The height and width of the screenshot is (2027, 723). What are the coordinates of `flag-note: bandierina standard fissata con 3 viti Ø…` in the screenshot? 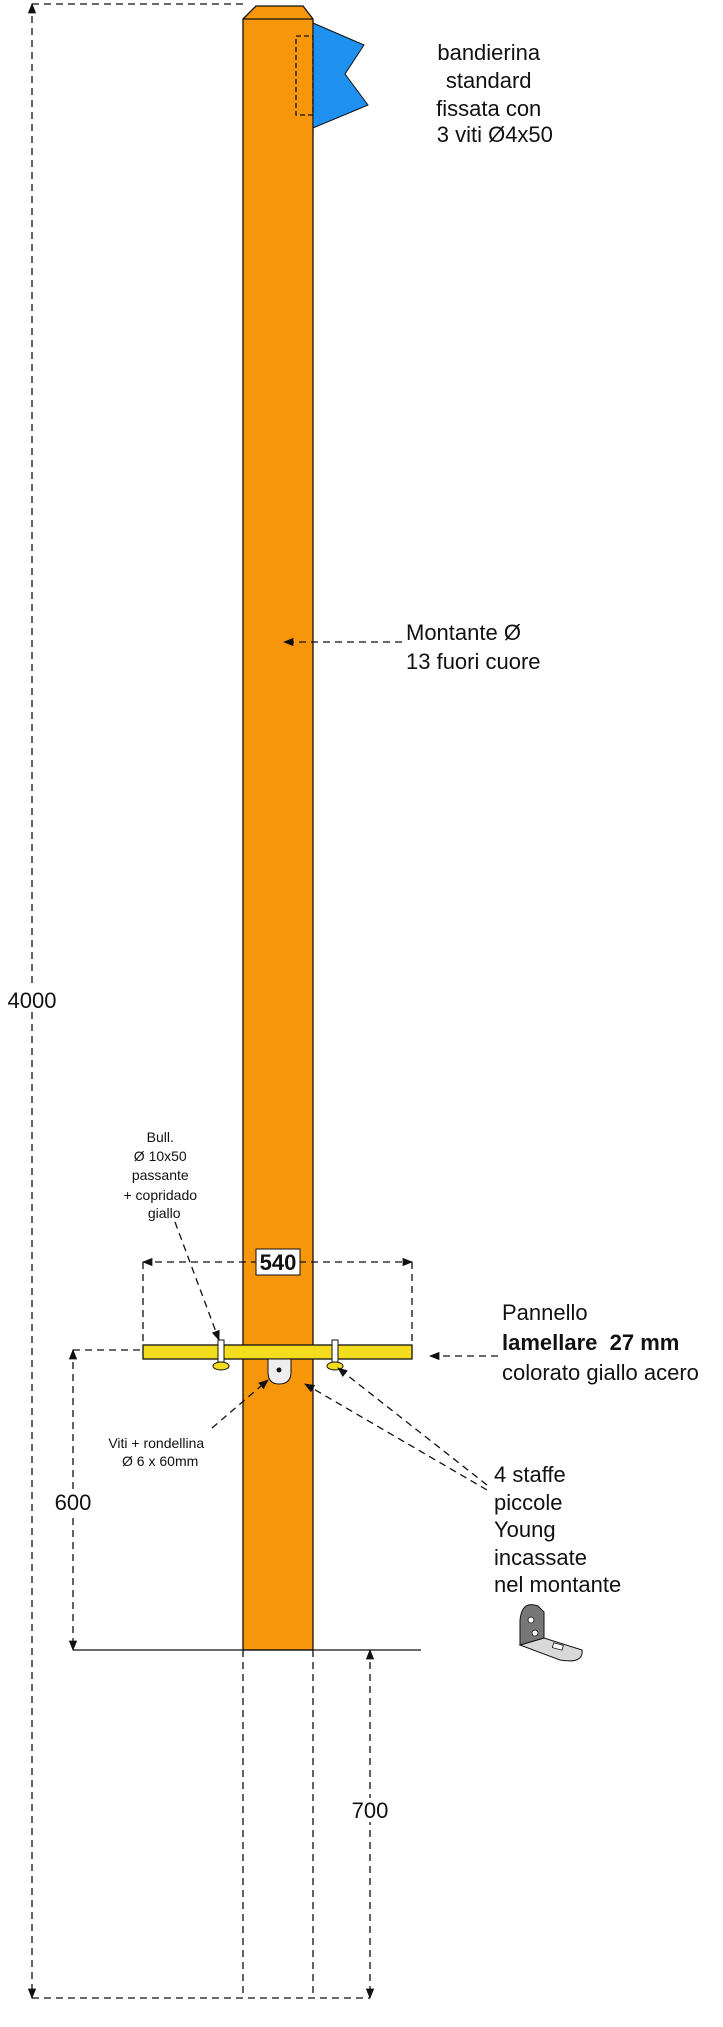 It's located at (286, 73).